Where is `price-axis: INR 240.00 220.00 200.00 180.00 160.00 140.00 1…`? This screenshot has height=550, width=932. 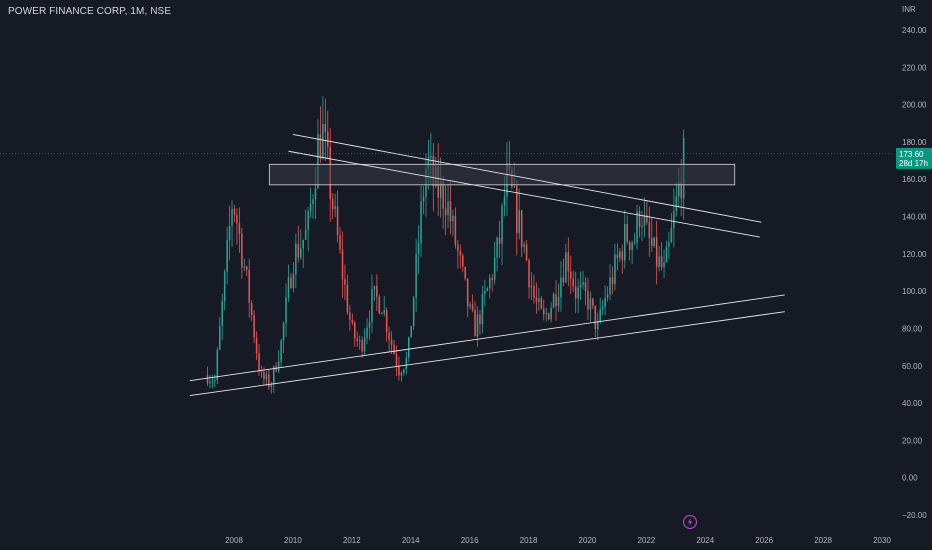 price-axis: INR 240.00 220.00 200.00 180.00 160.00 140.00 1… is located at coordinates (914, 262).